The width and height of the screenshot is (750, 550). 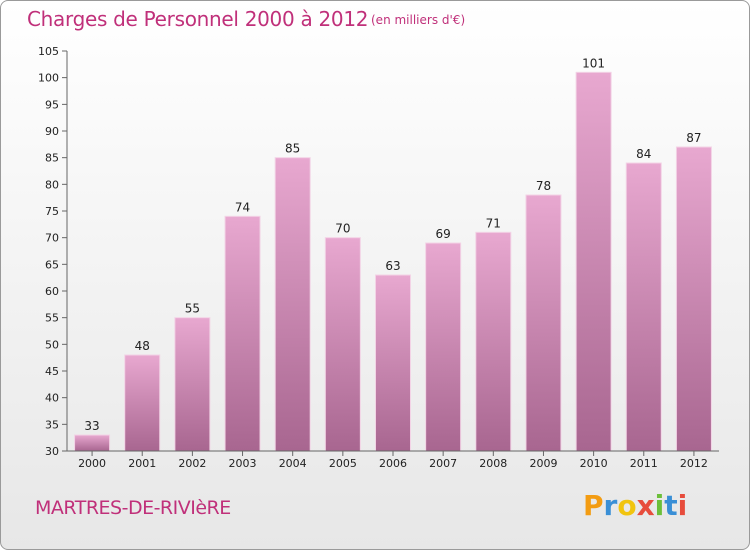 What do you see at coordinates (342, 344) in the screenshot?
I see `bar-2005` at bounding box center [342, 344].